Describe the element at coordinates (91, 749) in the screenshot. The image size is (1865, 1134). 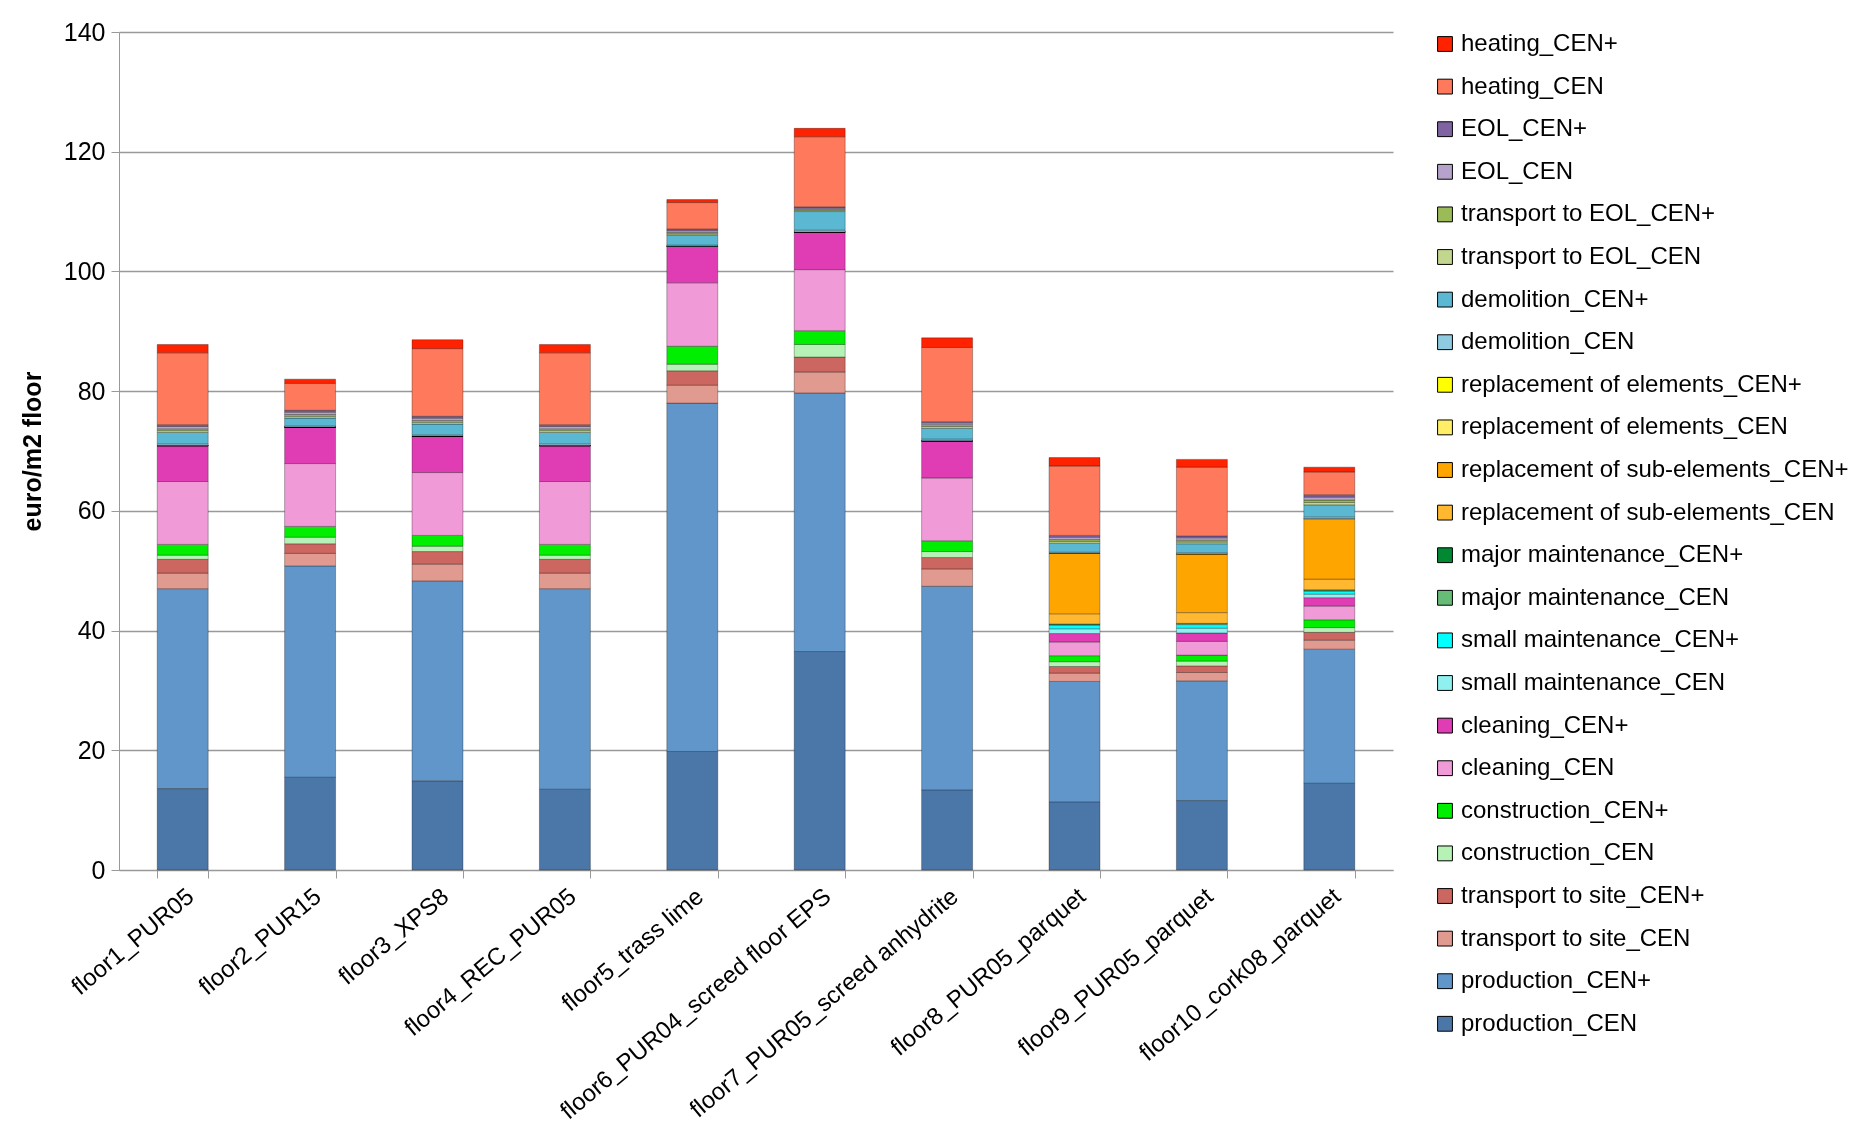
I see `y-tick-label: 20` at that location.